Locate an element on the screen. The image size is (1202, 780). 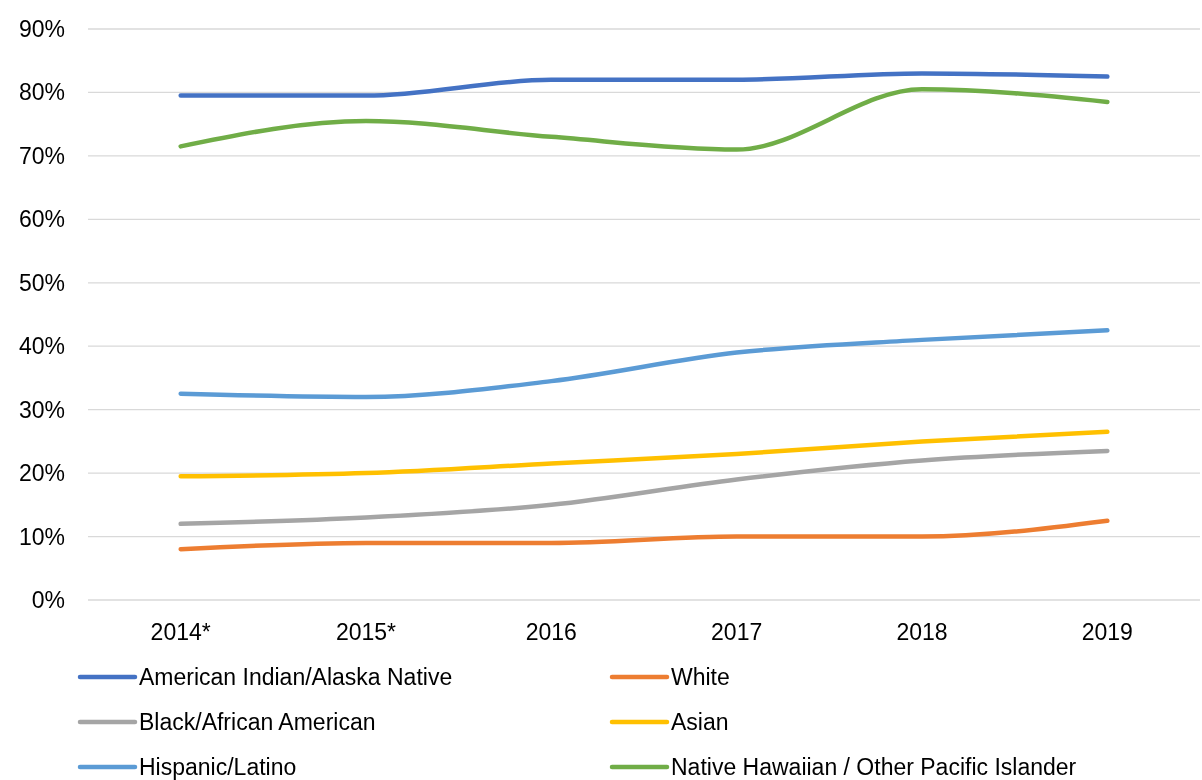
y-tick-label: 90% is located at coordinates (41, 29).